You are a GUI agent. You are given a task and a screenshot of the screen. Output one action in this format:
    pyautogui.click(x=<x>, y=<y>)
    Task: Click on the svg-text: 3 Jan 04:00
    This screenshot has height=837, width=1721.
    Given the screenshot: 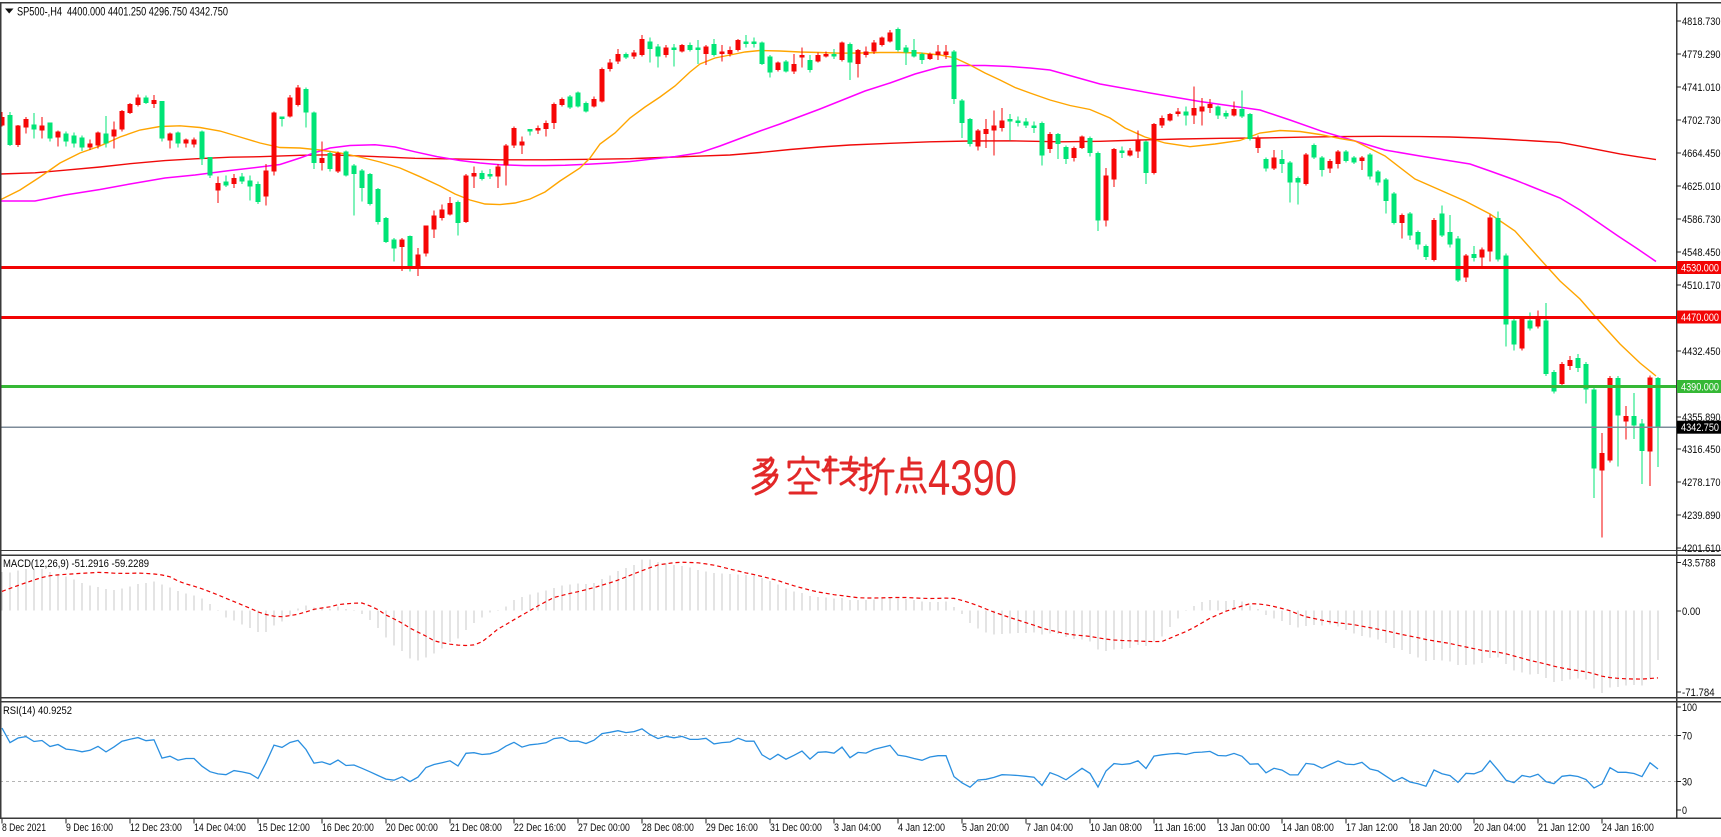 What is the action you would take?
    pyautogui.click(x=857, y=828)
    